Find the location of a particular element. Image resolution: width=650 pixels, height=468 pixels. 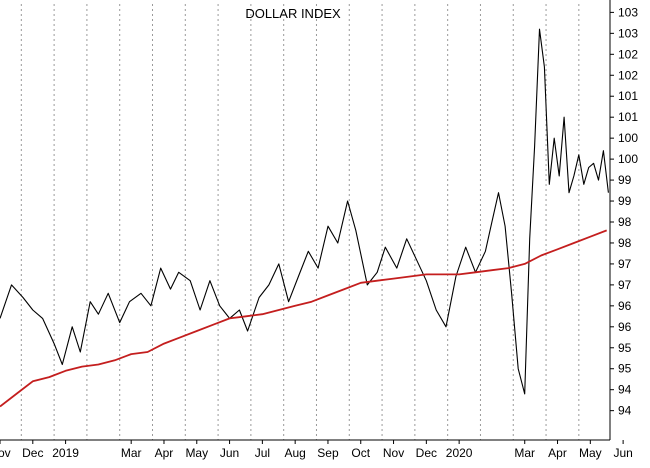

chart-title: DOLLAR INDEX is located at coordinates (293, 13).